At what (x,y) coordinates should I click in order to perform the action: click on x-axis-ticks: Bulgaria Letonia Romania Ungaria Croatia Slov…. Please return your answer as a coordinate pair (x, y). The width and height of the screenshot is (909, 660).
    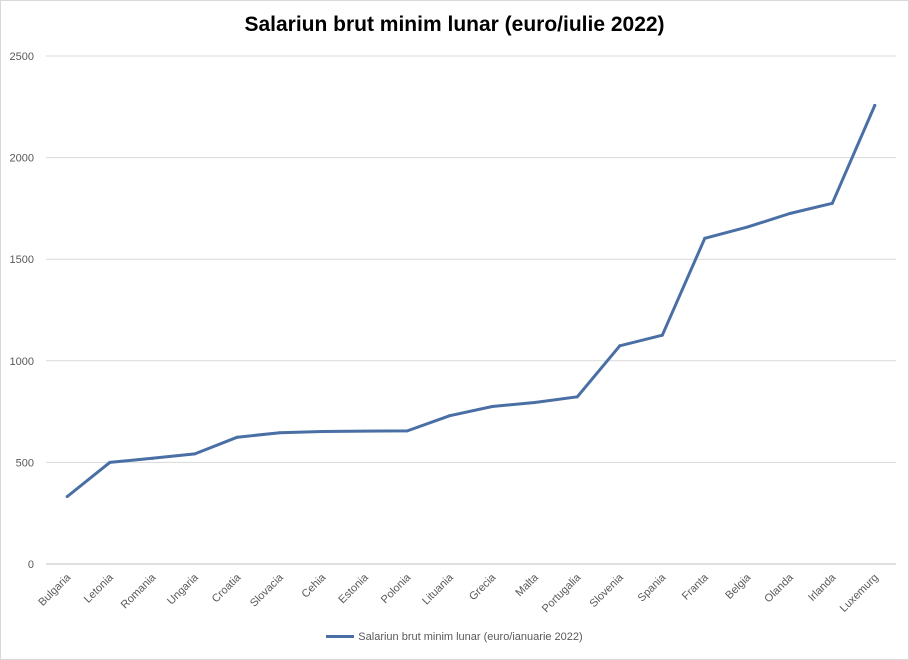
    Looking at the image, I should click on (458, 593).